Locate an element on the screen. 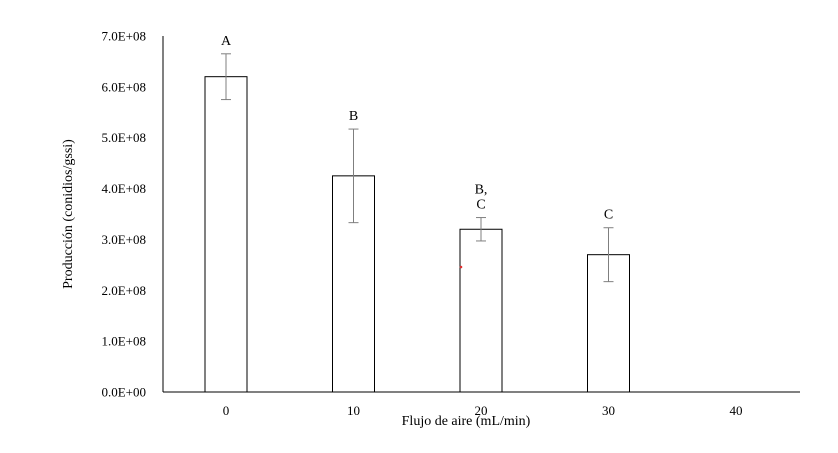  y-tick-label: 3.0E+08 is located at coordinates (123, 239).